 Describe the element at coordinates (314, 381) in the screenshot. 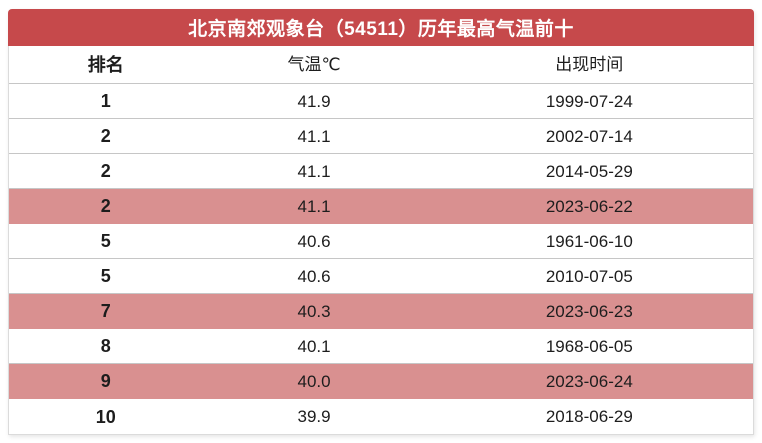

I see `temperature-cell: 40.0` at that location.